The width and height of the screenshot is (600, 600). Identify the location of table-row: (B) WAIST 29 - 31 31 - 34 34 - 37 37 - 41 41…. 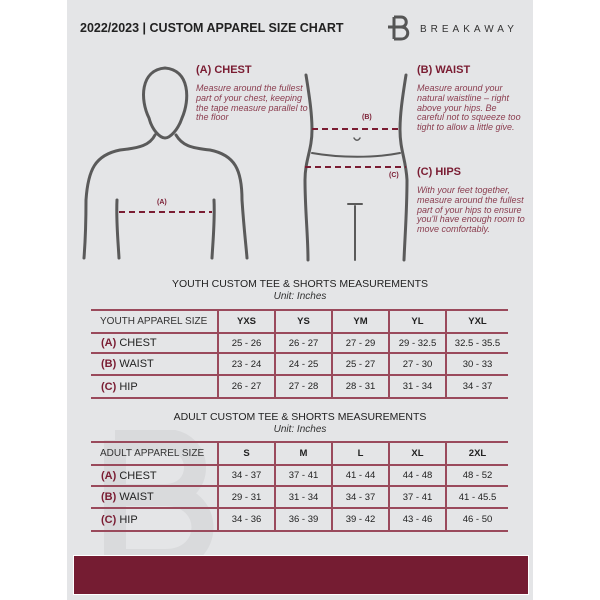
(299, 497).